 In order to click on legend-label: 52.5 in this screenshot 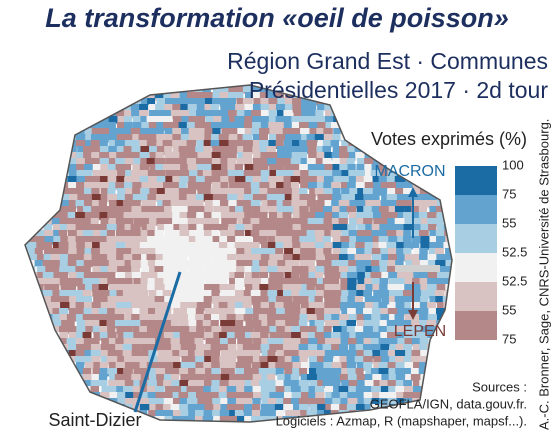, I will do `click(514, 280)`.